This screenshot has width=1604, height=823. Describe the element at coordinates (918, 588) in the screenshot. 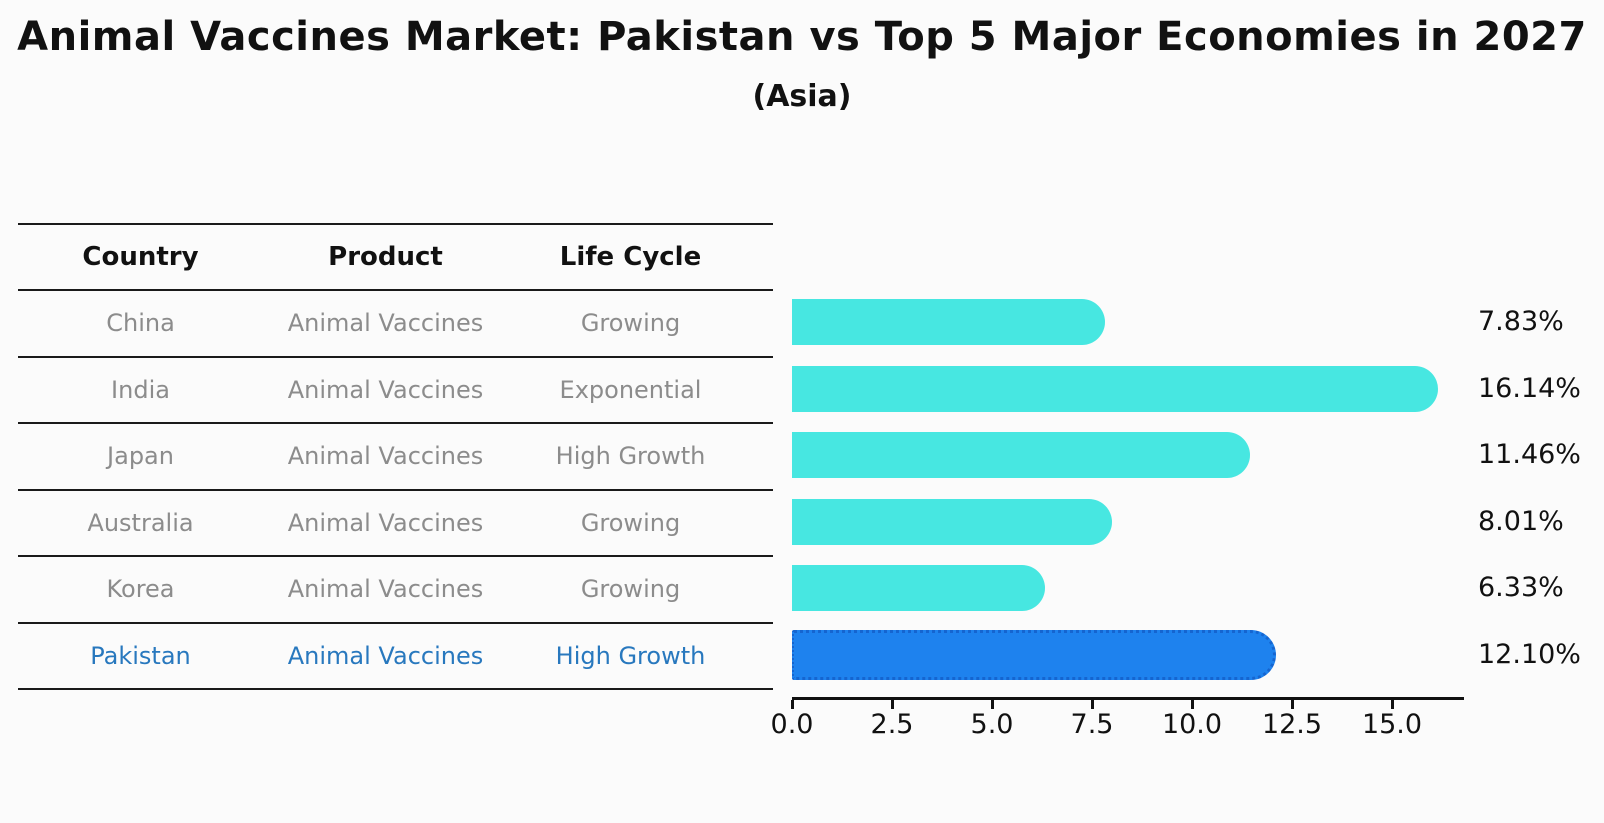

I see `bar-korea` at that location.